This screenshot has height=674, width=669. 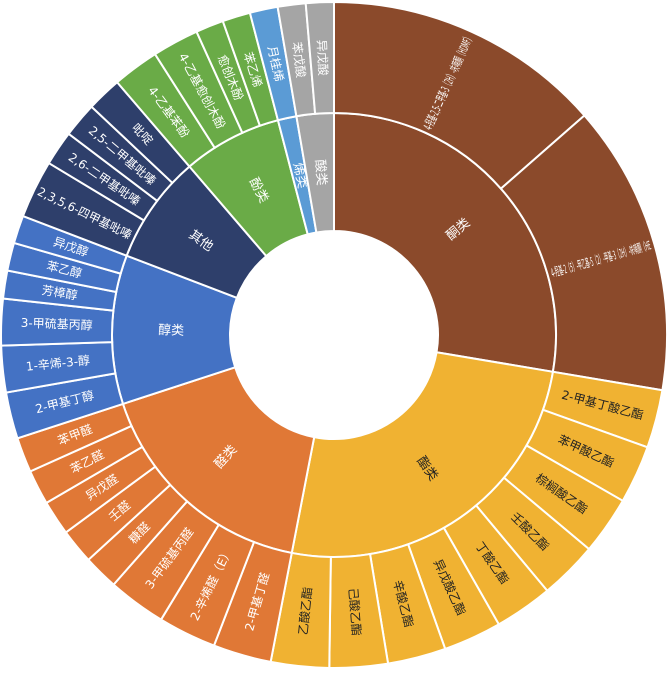 I want to click on inner-label-7: 酸类, so click(x=320, y=172).